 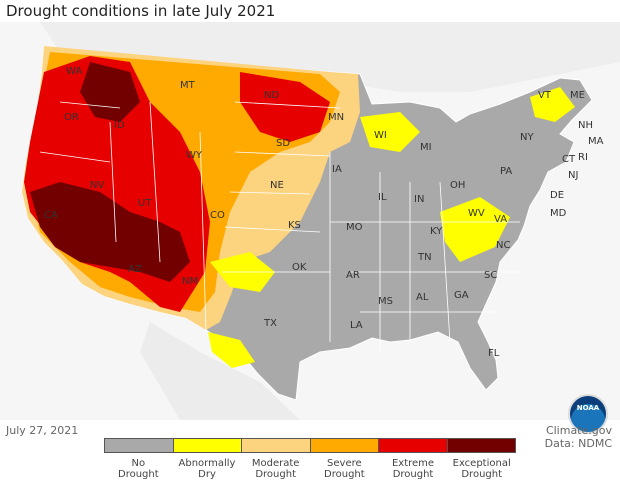 What do you see at coordinates (276, 445) in the screenshot?
I see `legend-swatch-moderate` at bounding box center [276, 445].